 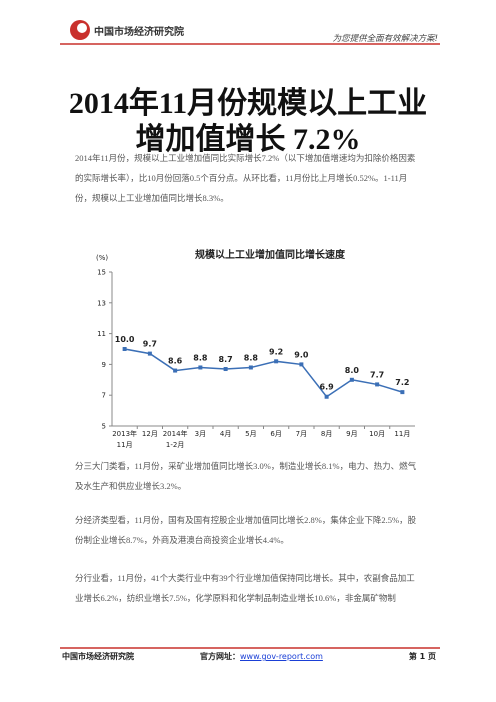 What do you see at coordinates (200, 434) in the screenshot?
I see `x-tick-label: 3月` at bounding box center [200, 434].